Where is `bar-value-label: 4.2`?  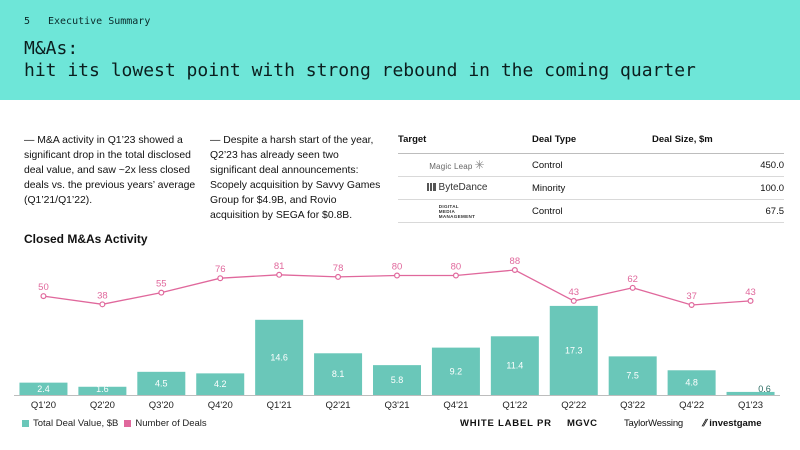 bar-value-label: 4.2 is located at coordinates (220, 384).